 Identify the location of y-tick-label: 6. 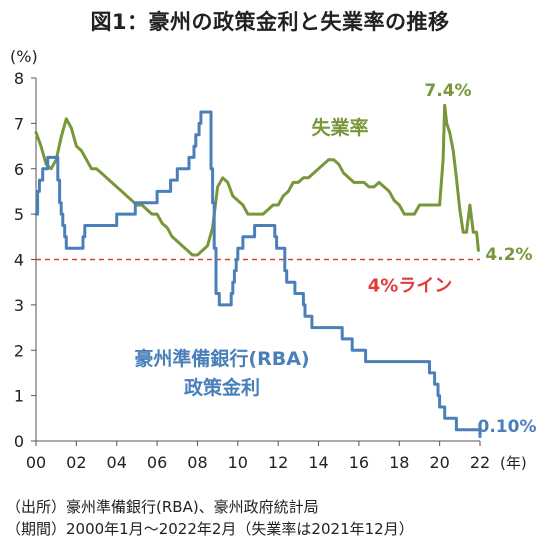
(19, 169).